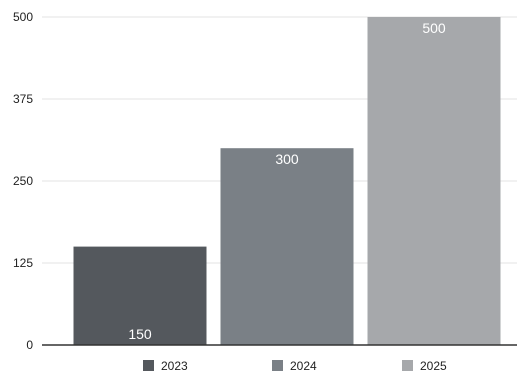  What do you see at coordinates (140, 295) in the screenshot?
I see `bar-2023` at bounding box center [140, 295].